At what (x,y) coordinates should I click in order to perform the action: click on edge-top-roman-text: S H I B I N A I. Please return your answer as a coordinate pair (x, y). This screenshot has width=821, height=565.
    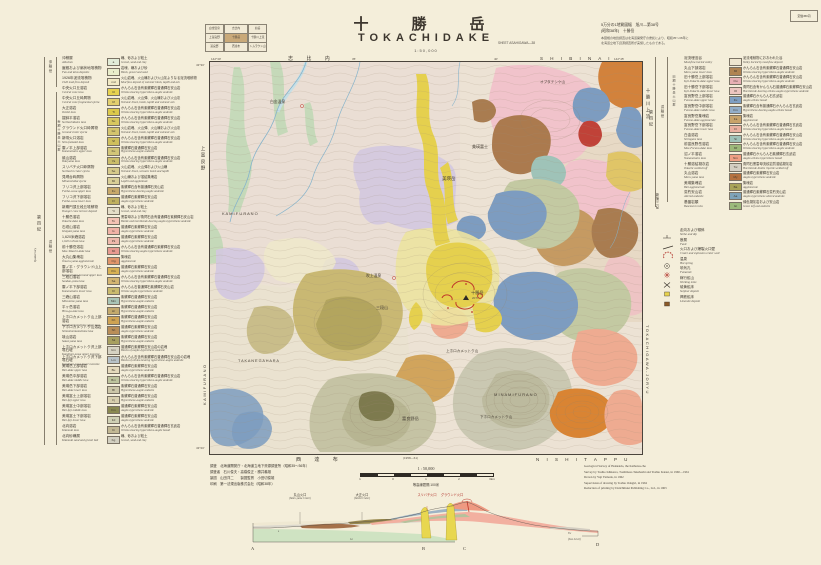
    Looking at the image, I should click on (576, 58).